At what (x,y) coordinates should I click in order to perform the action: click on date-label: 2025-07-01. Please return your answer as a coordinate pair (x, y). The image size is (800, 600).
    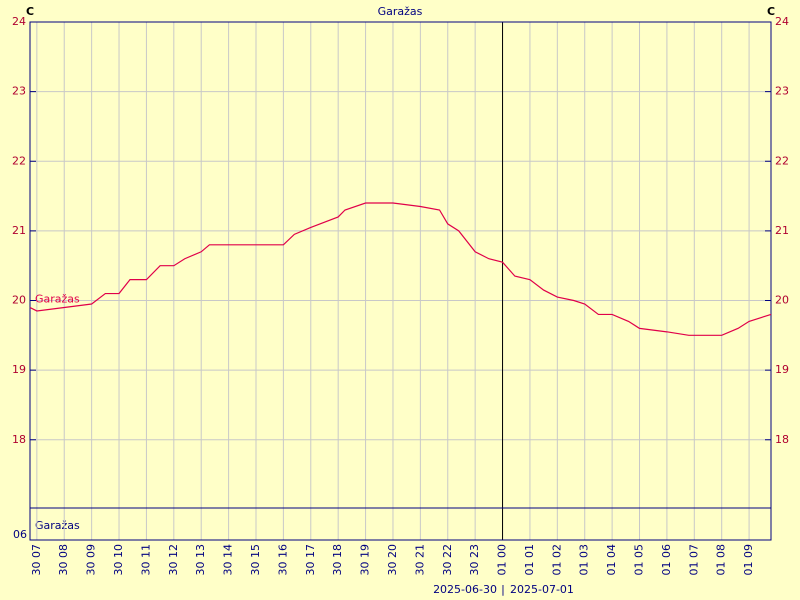
    Looking at the image, I should click on (542, 589).